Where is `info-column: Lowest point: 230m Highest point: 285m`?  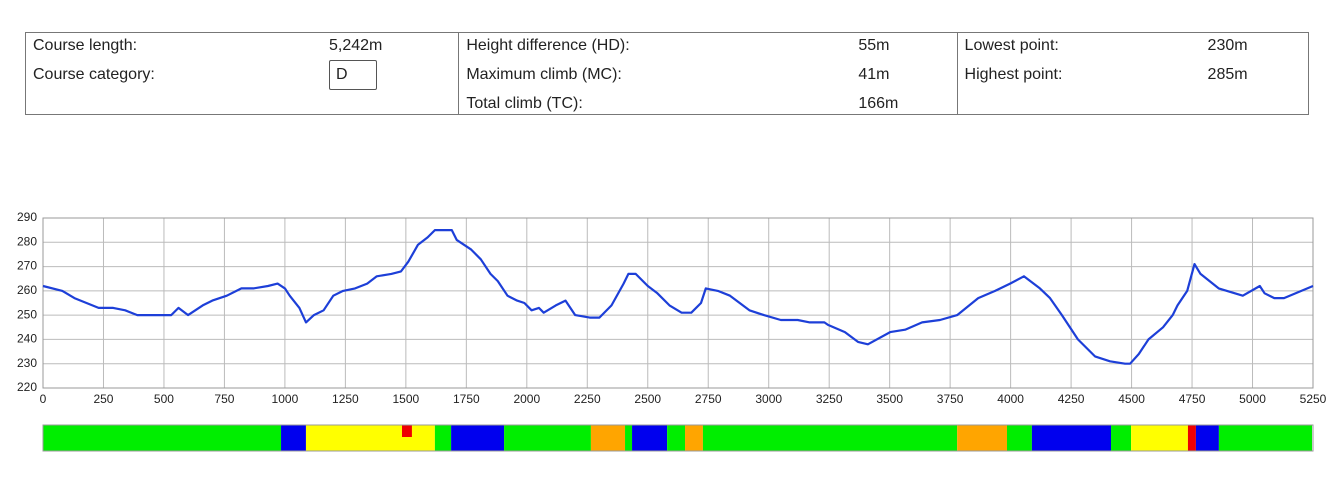
info-column: Lowest point: 230m Highest point: 285m is located at coordinates (1133, 73).